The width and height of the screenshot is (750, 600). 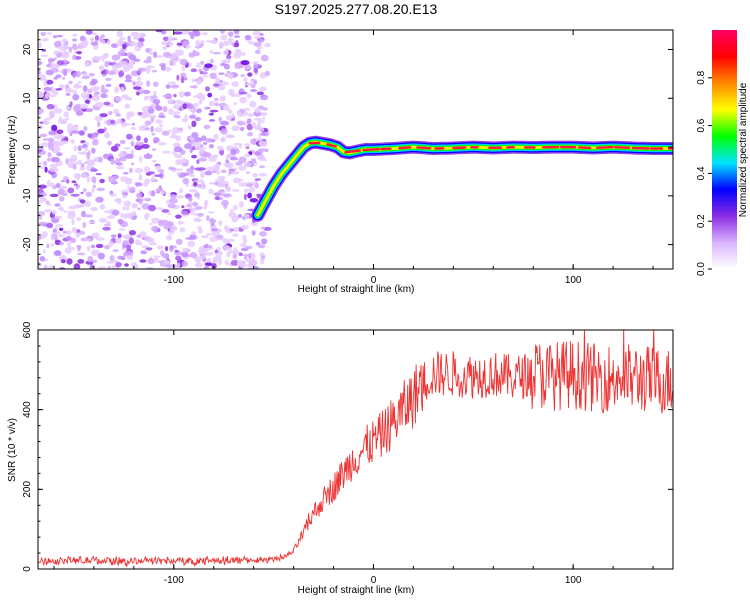 I want to click on snr-x-tick-label: 0, so click(x=374, y=580).